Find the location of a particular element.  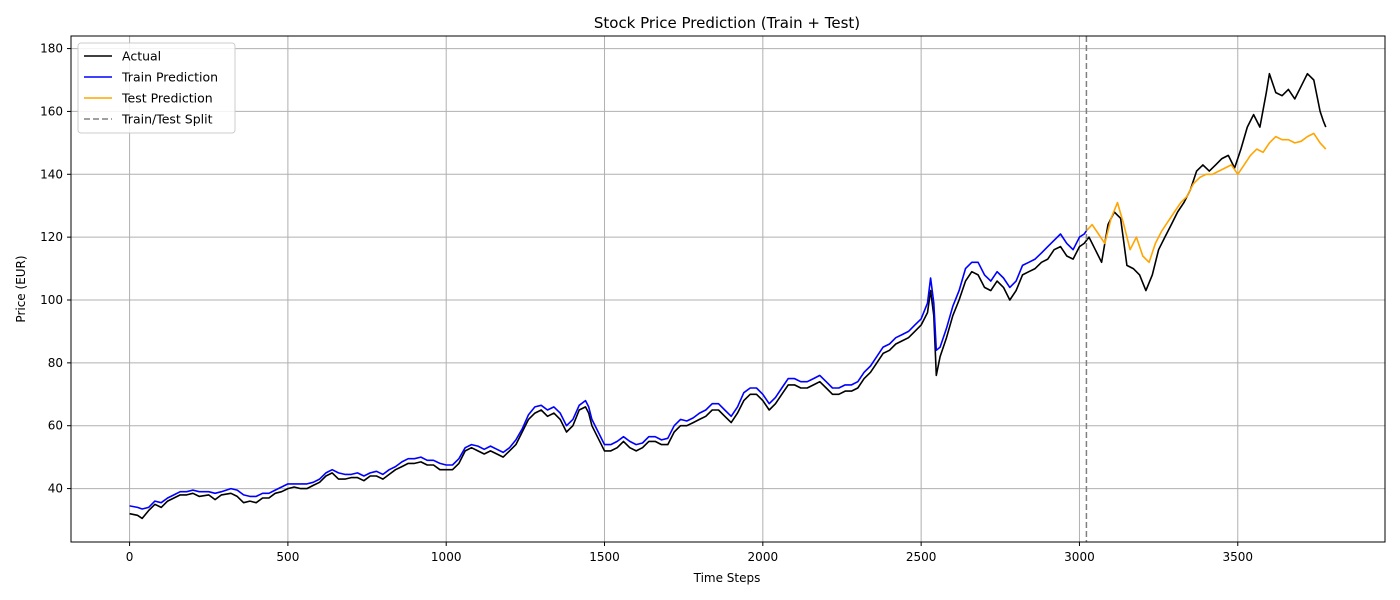

legend-label: Actual is located at coordinates (141, 56).